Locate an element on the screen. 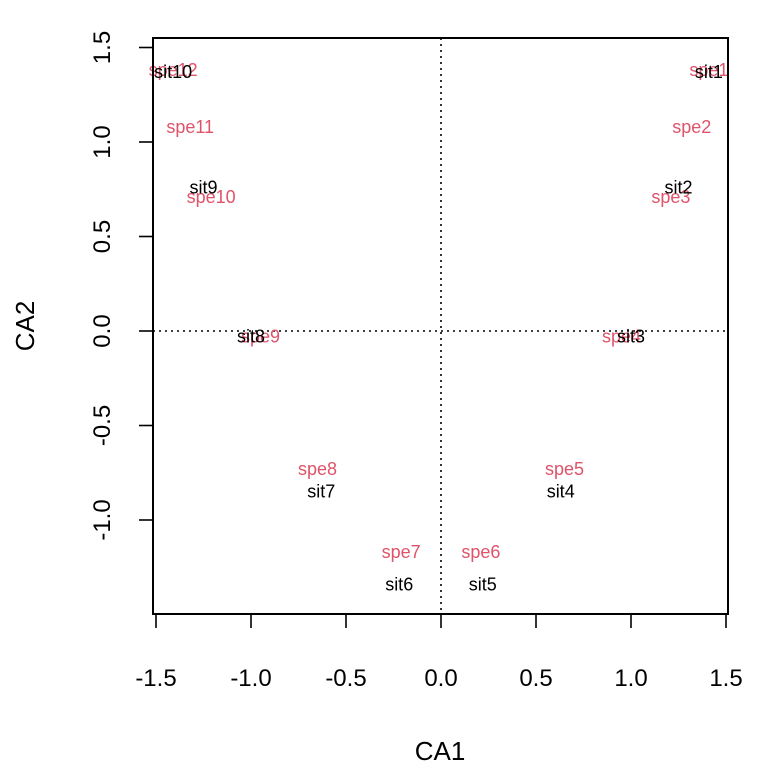  species-label: spe4 is located at coordinates (621, 337).